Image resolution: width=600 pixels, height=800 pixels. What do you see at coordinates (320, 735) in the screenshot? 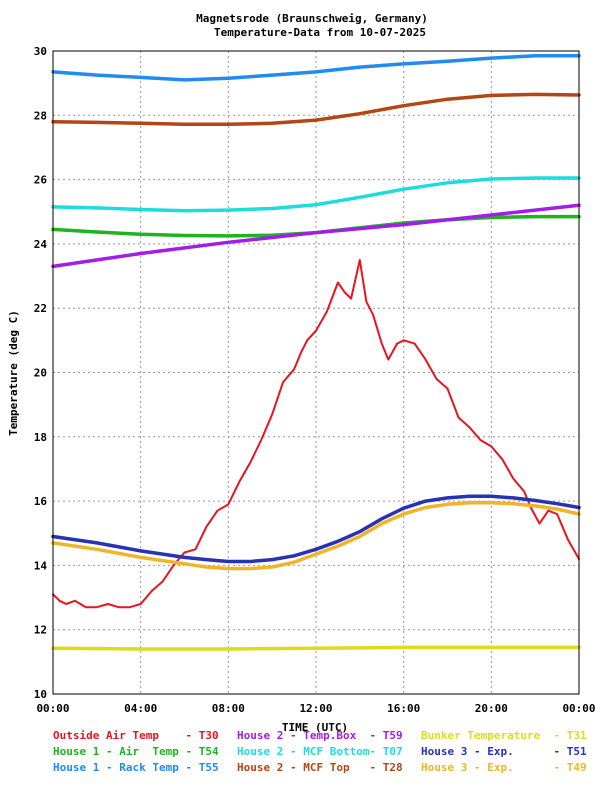
I see `legend-item: House 2 - Temp.Box - T59` at bounding box center [320, 735].